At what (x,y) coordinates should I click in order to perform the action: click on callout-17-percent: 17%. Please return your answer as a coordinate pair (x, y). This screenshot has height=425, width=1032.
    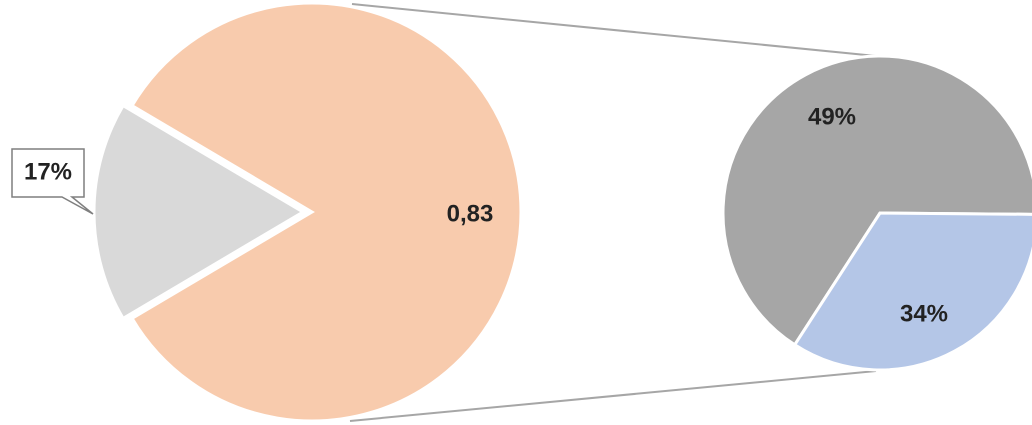
    Looking at the image, I should click on (52, 181).